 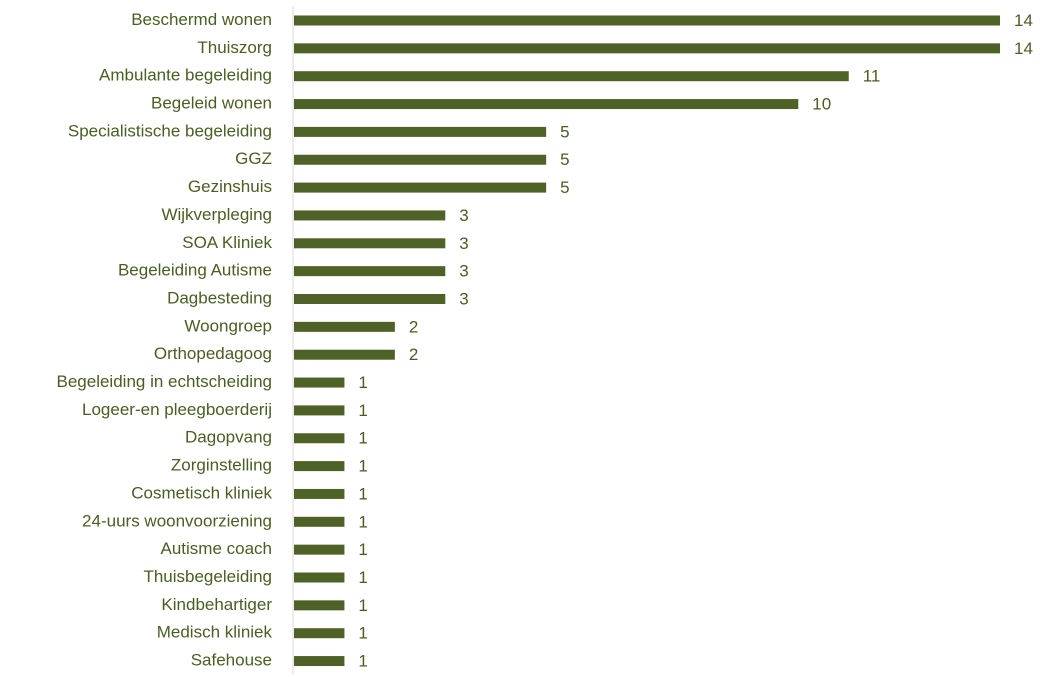 What do you see at coordinates (215, 632) in the screenshot?
I see `category-label: Medisch kliniek` at bounding box center [215, 632].